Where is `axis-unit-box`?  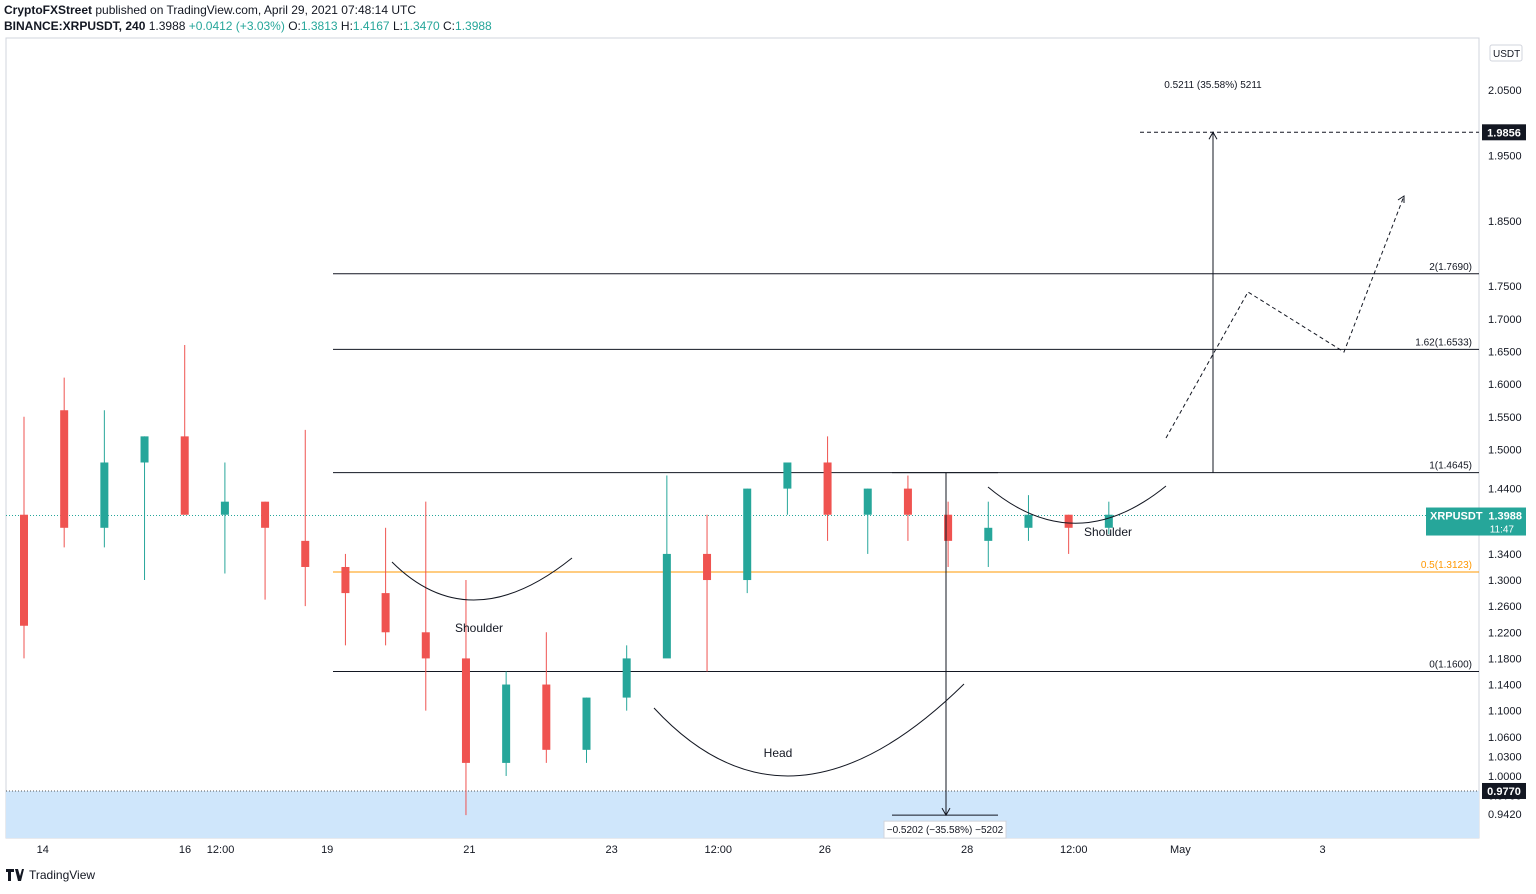
axis-unit-box is located at coordinates (1506, 53).